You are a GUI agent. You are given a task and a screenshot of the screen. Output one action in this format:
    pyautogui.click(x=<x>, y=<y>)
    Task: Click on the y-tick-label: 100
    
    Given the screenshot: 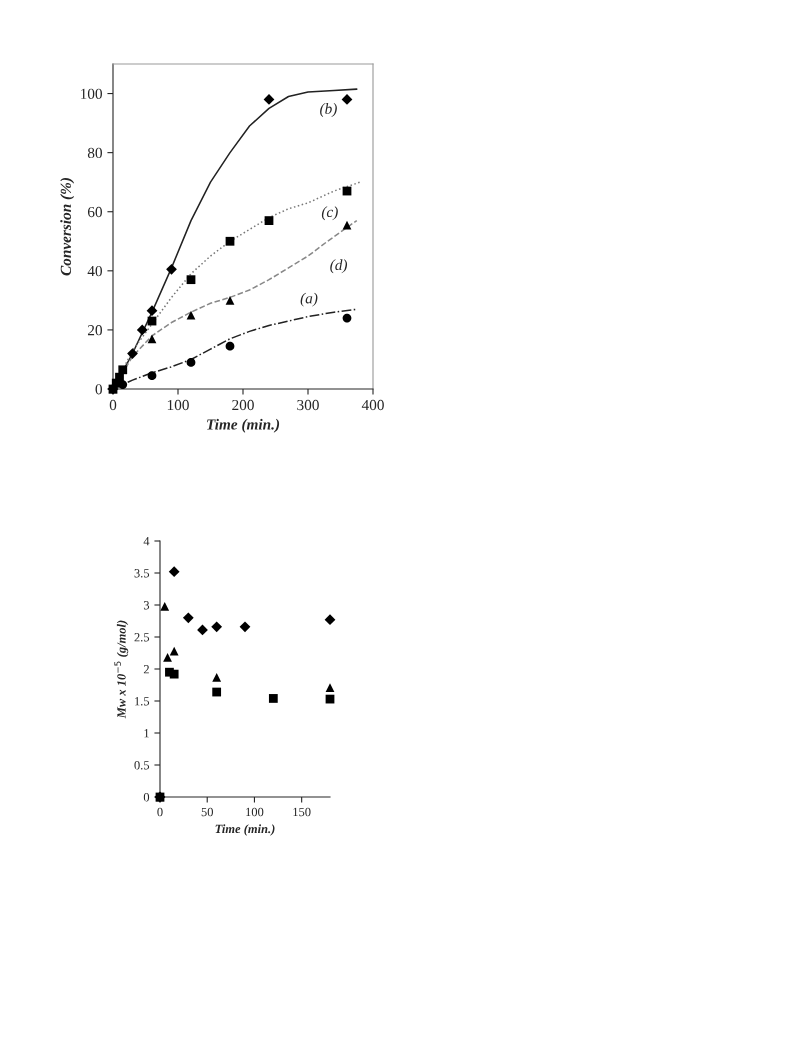 What is the action you would take?
    pyautogui.click(x=91, y=93)
    